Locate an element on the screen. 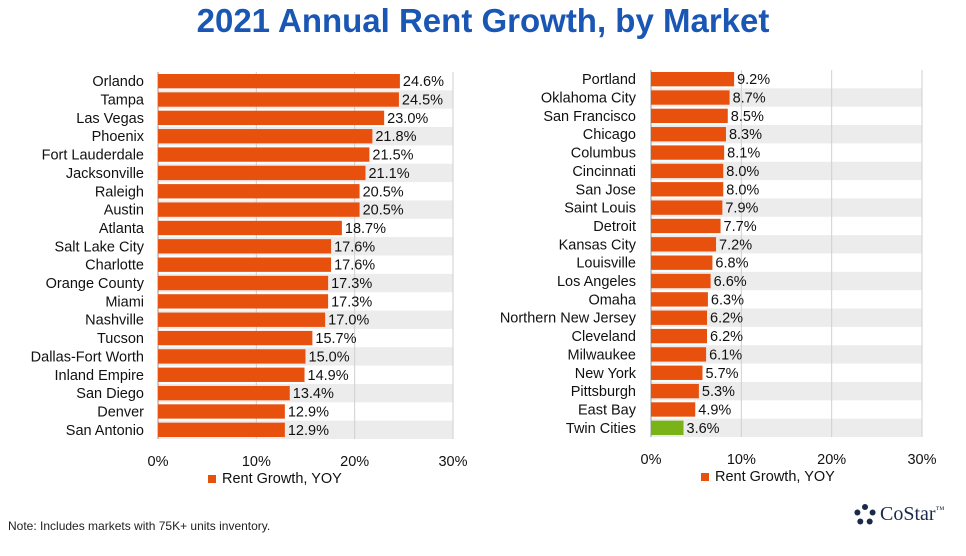 The width and height of the screenshot is (966, 556). data-label: 18.7% is located at coordinates (365, 229).